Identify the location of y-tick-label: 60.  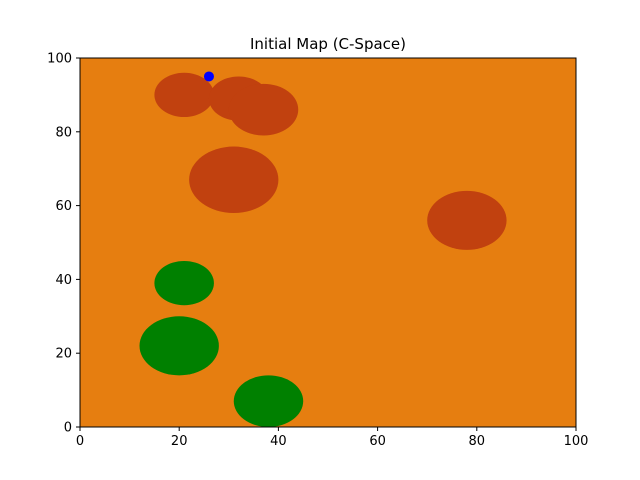
(63, 206).